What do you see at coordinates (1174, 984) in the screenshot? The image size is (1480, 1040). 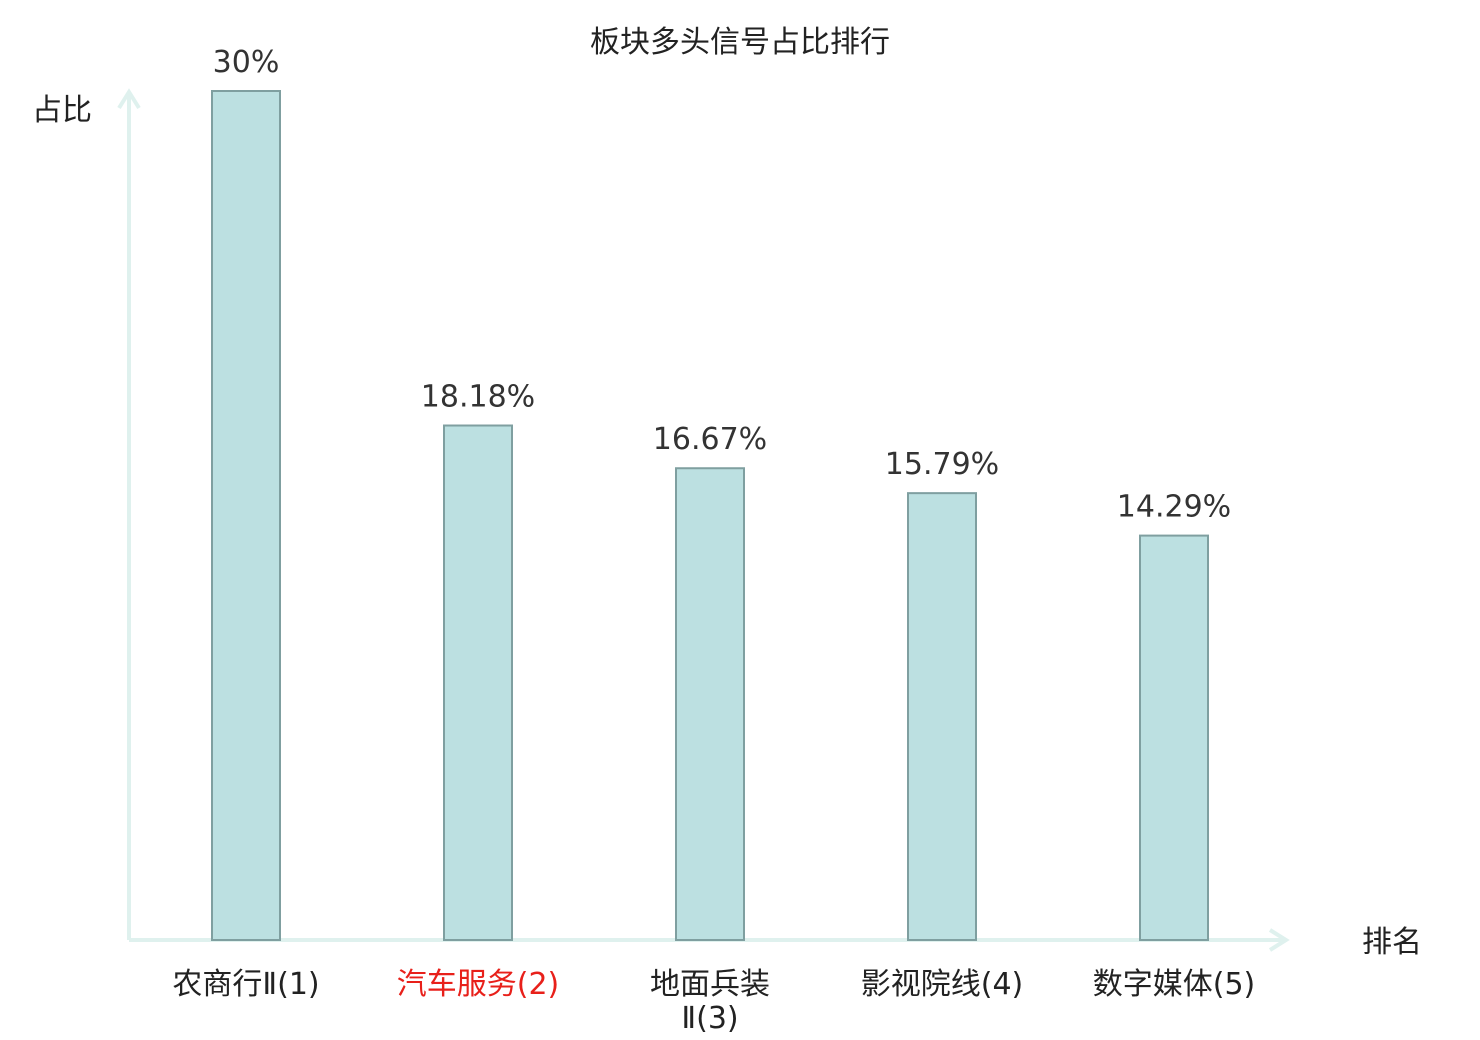 I see `category-label: 数字媒体(5)` at bounding box center [1174, 984].